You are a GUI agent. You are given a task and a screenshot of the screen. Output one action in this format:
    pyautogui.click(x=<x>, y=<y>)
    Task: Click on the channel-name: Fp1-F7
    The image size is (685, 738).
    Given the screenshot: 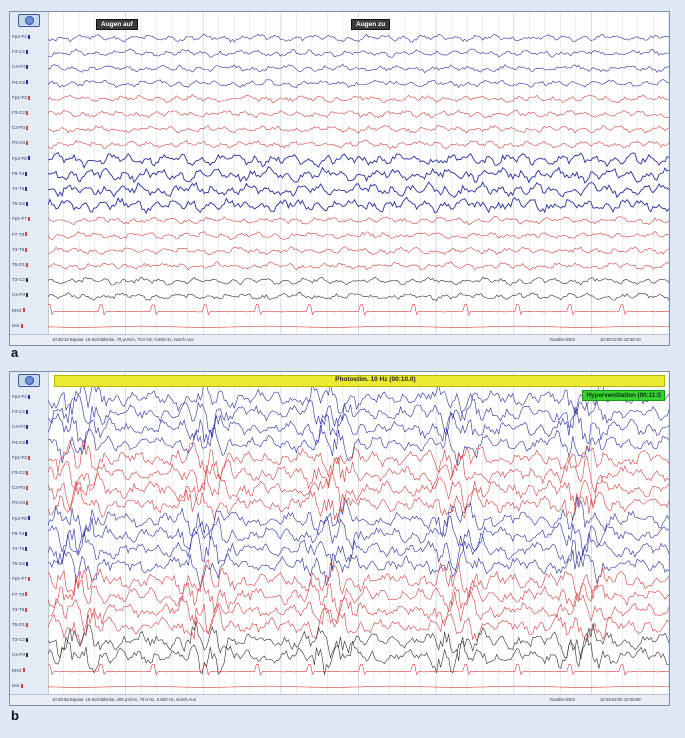 What is the action you would take?
    pyautogui.click(x=19, y=579)
    